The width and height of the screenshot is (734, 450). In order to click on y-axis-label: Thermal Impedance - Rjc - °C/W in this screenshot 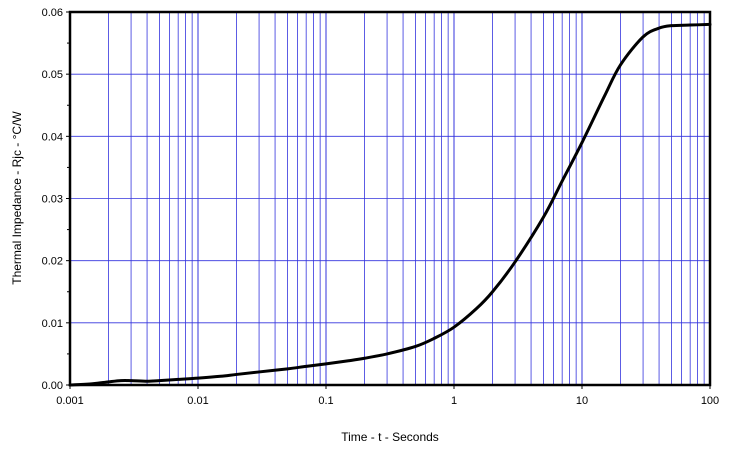, I will do `click(17, 198)`.